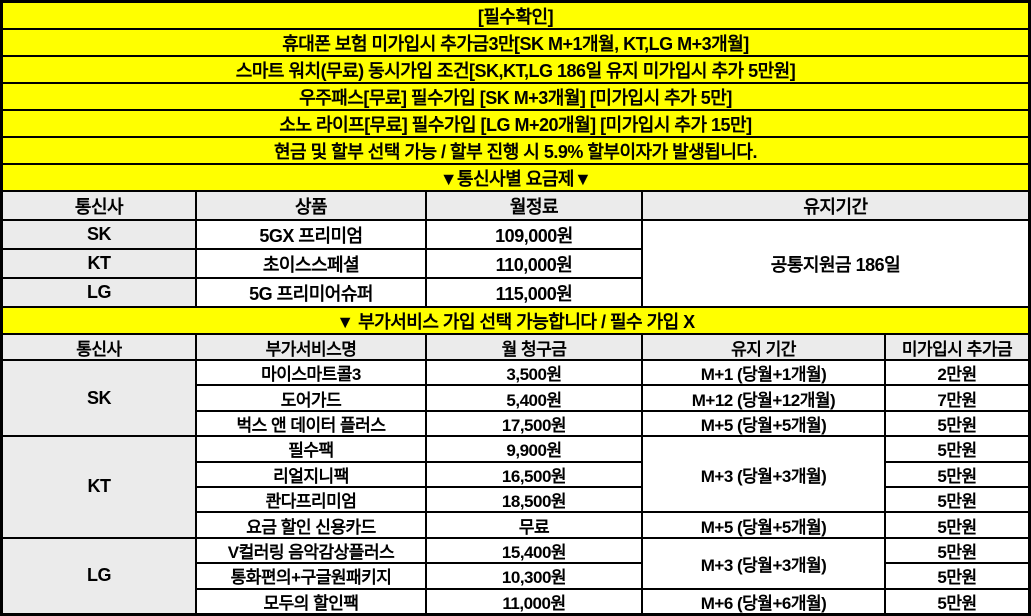  Describe the element at coordinates (515, 42) in the screenshot. I see `banner-phone-insurance: 휴대폰 보험 미가입시 추가금3만[SK M+1개월, KT,LG M+3개월]` at that location.